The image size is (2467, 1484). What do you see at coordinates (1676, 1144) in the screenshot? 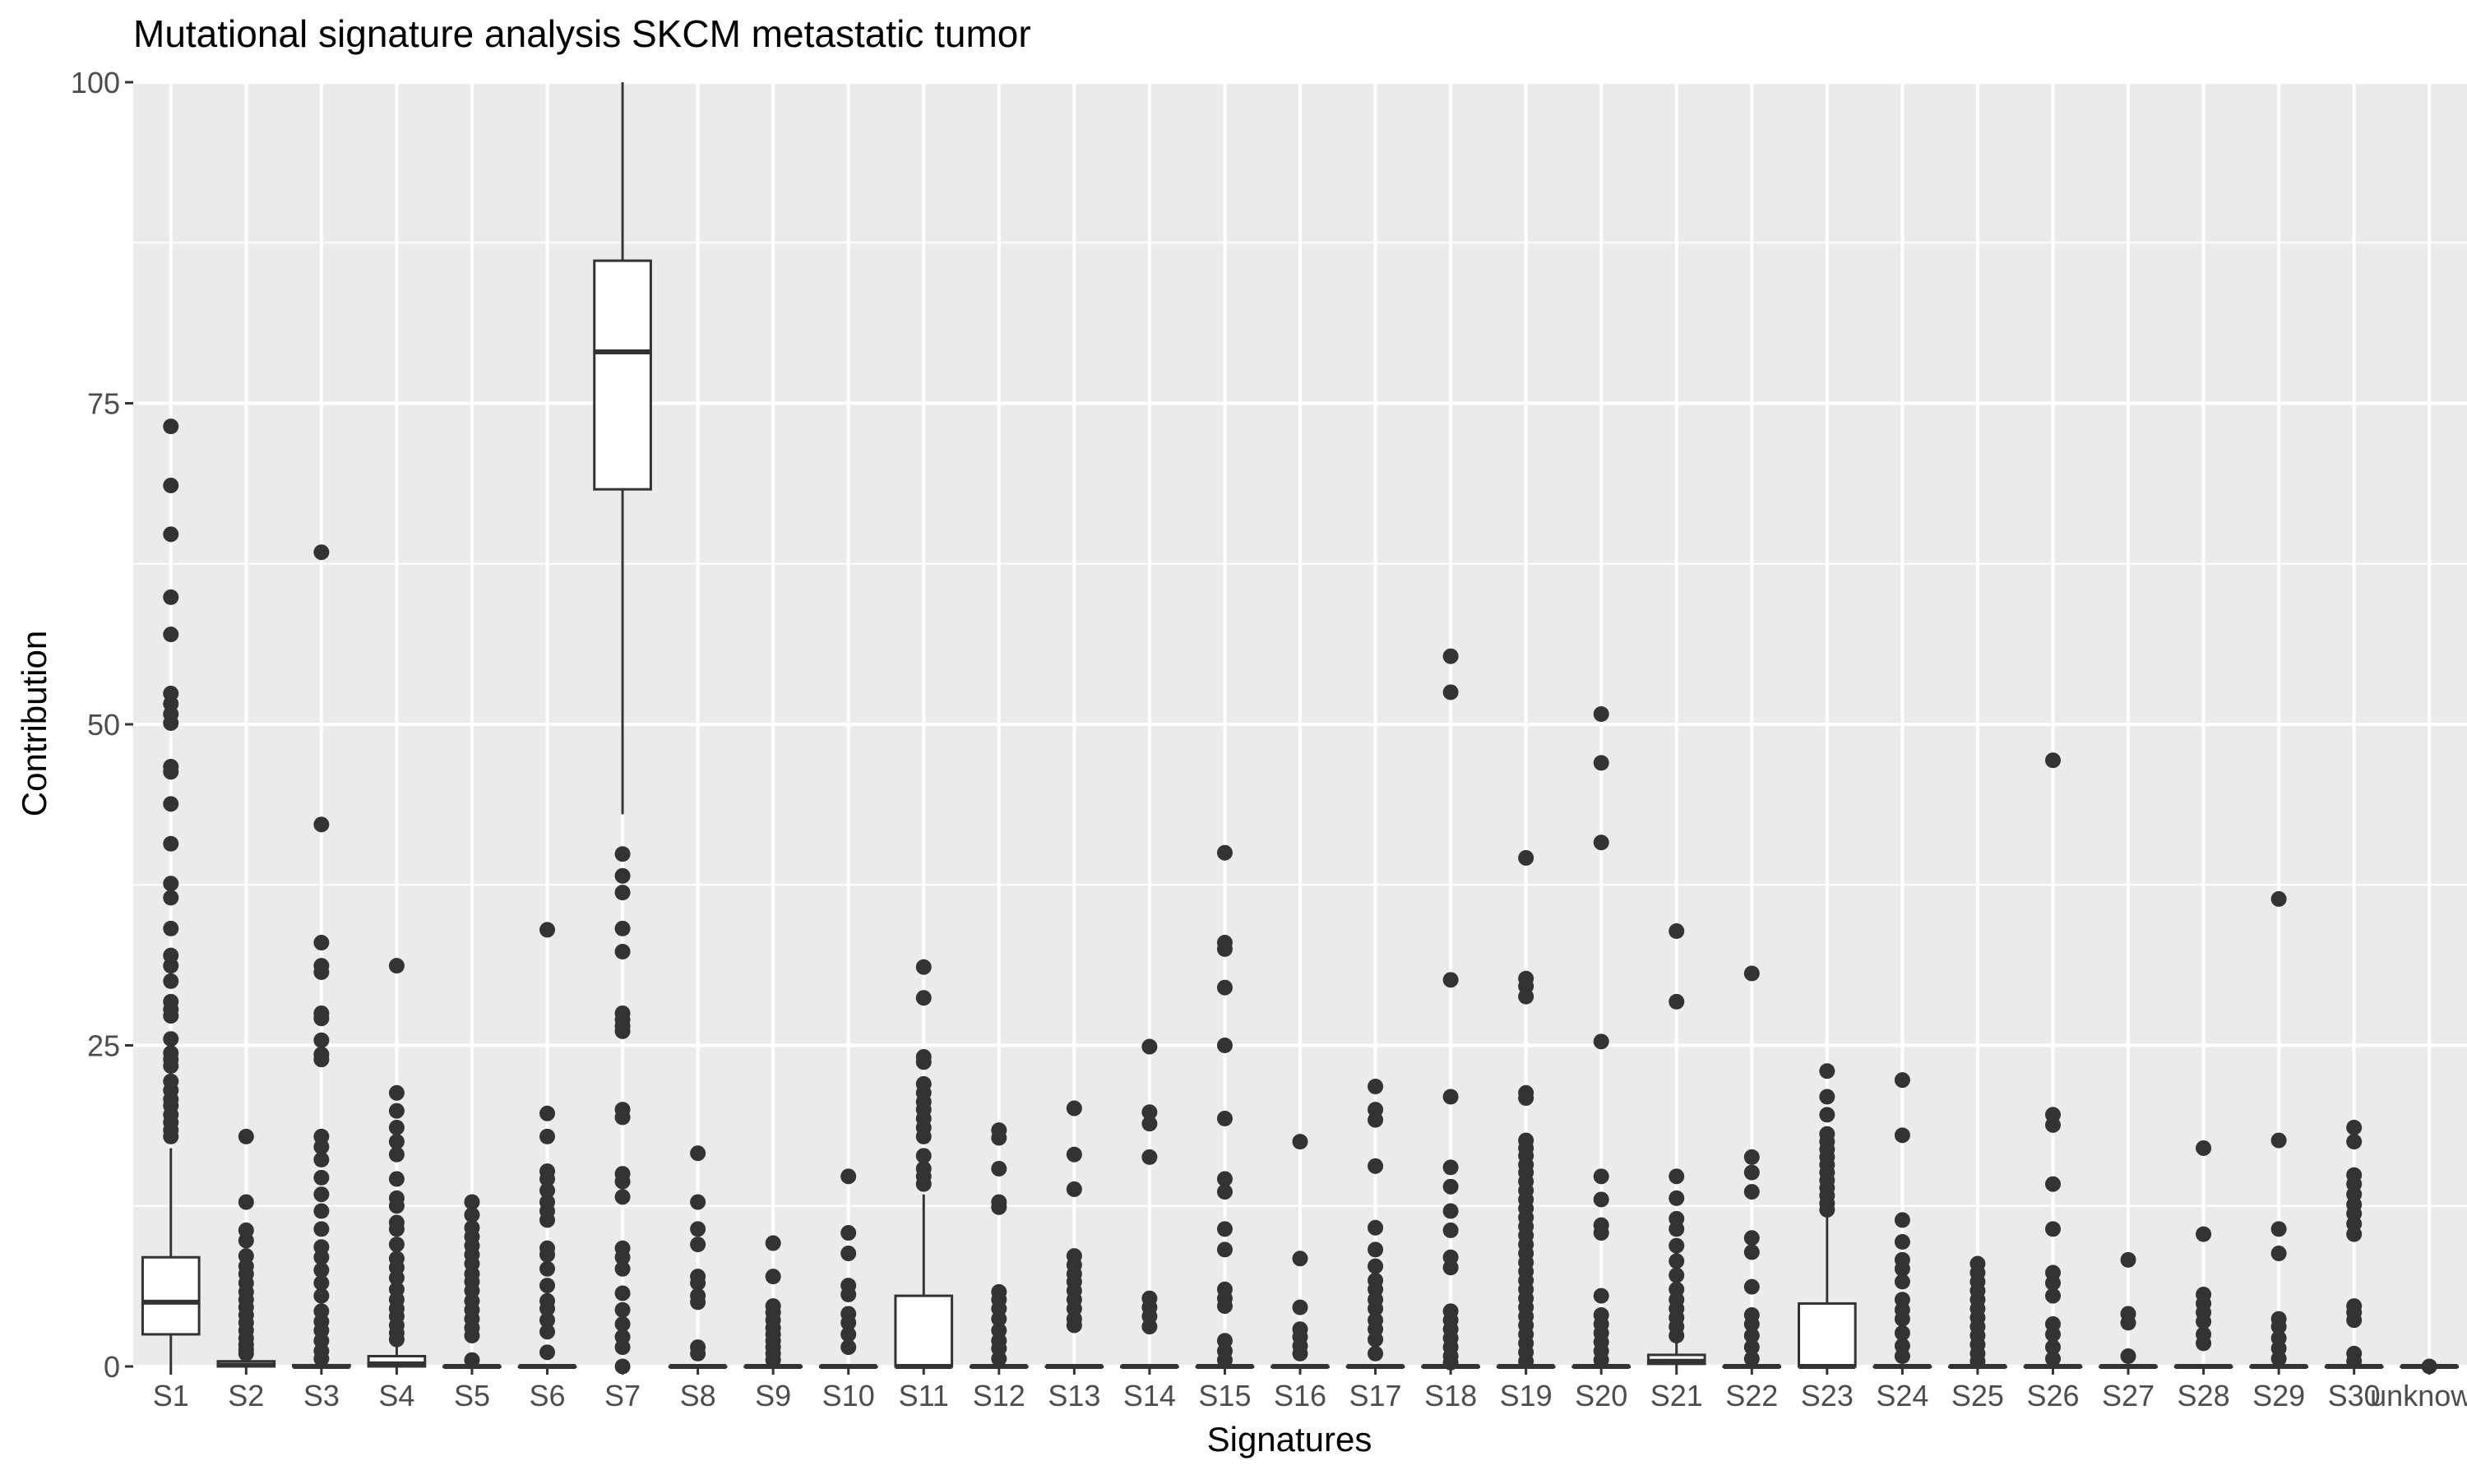
I see `box-S21` at bounding box center [1676, 1144].